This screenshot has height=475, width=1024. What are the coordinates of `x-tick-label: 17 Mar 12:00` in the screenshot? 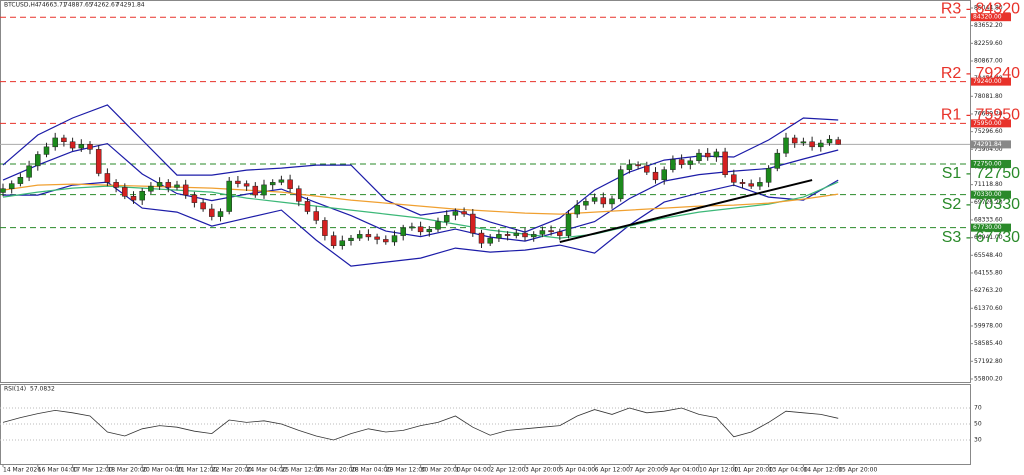 It's located at (93, 470).